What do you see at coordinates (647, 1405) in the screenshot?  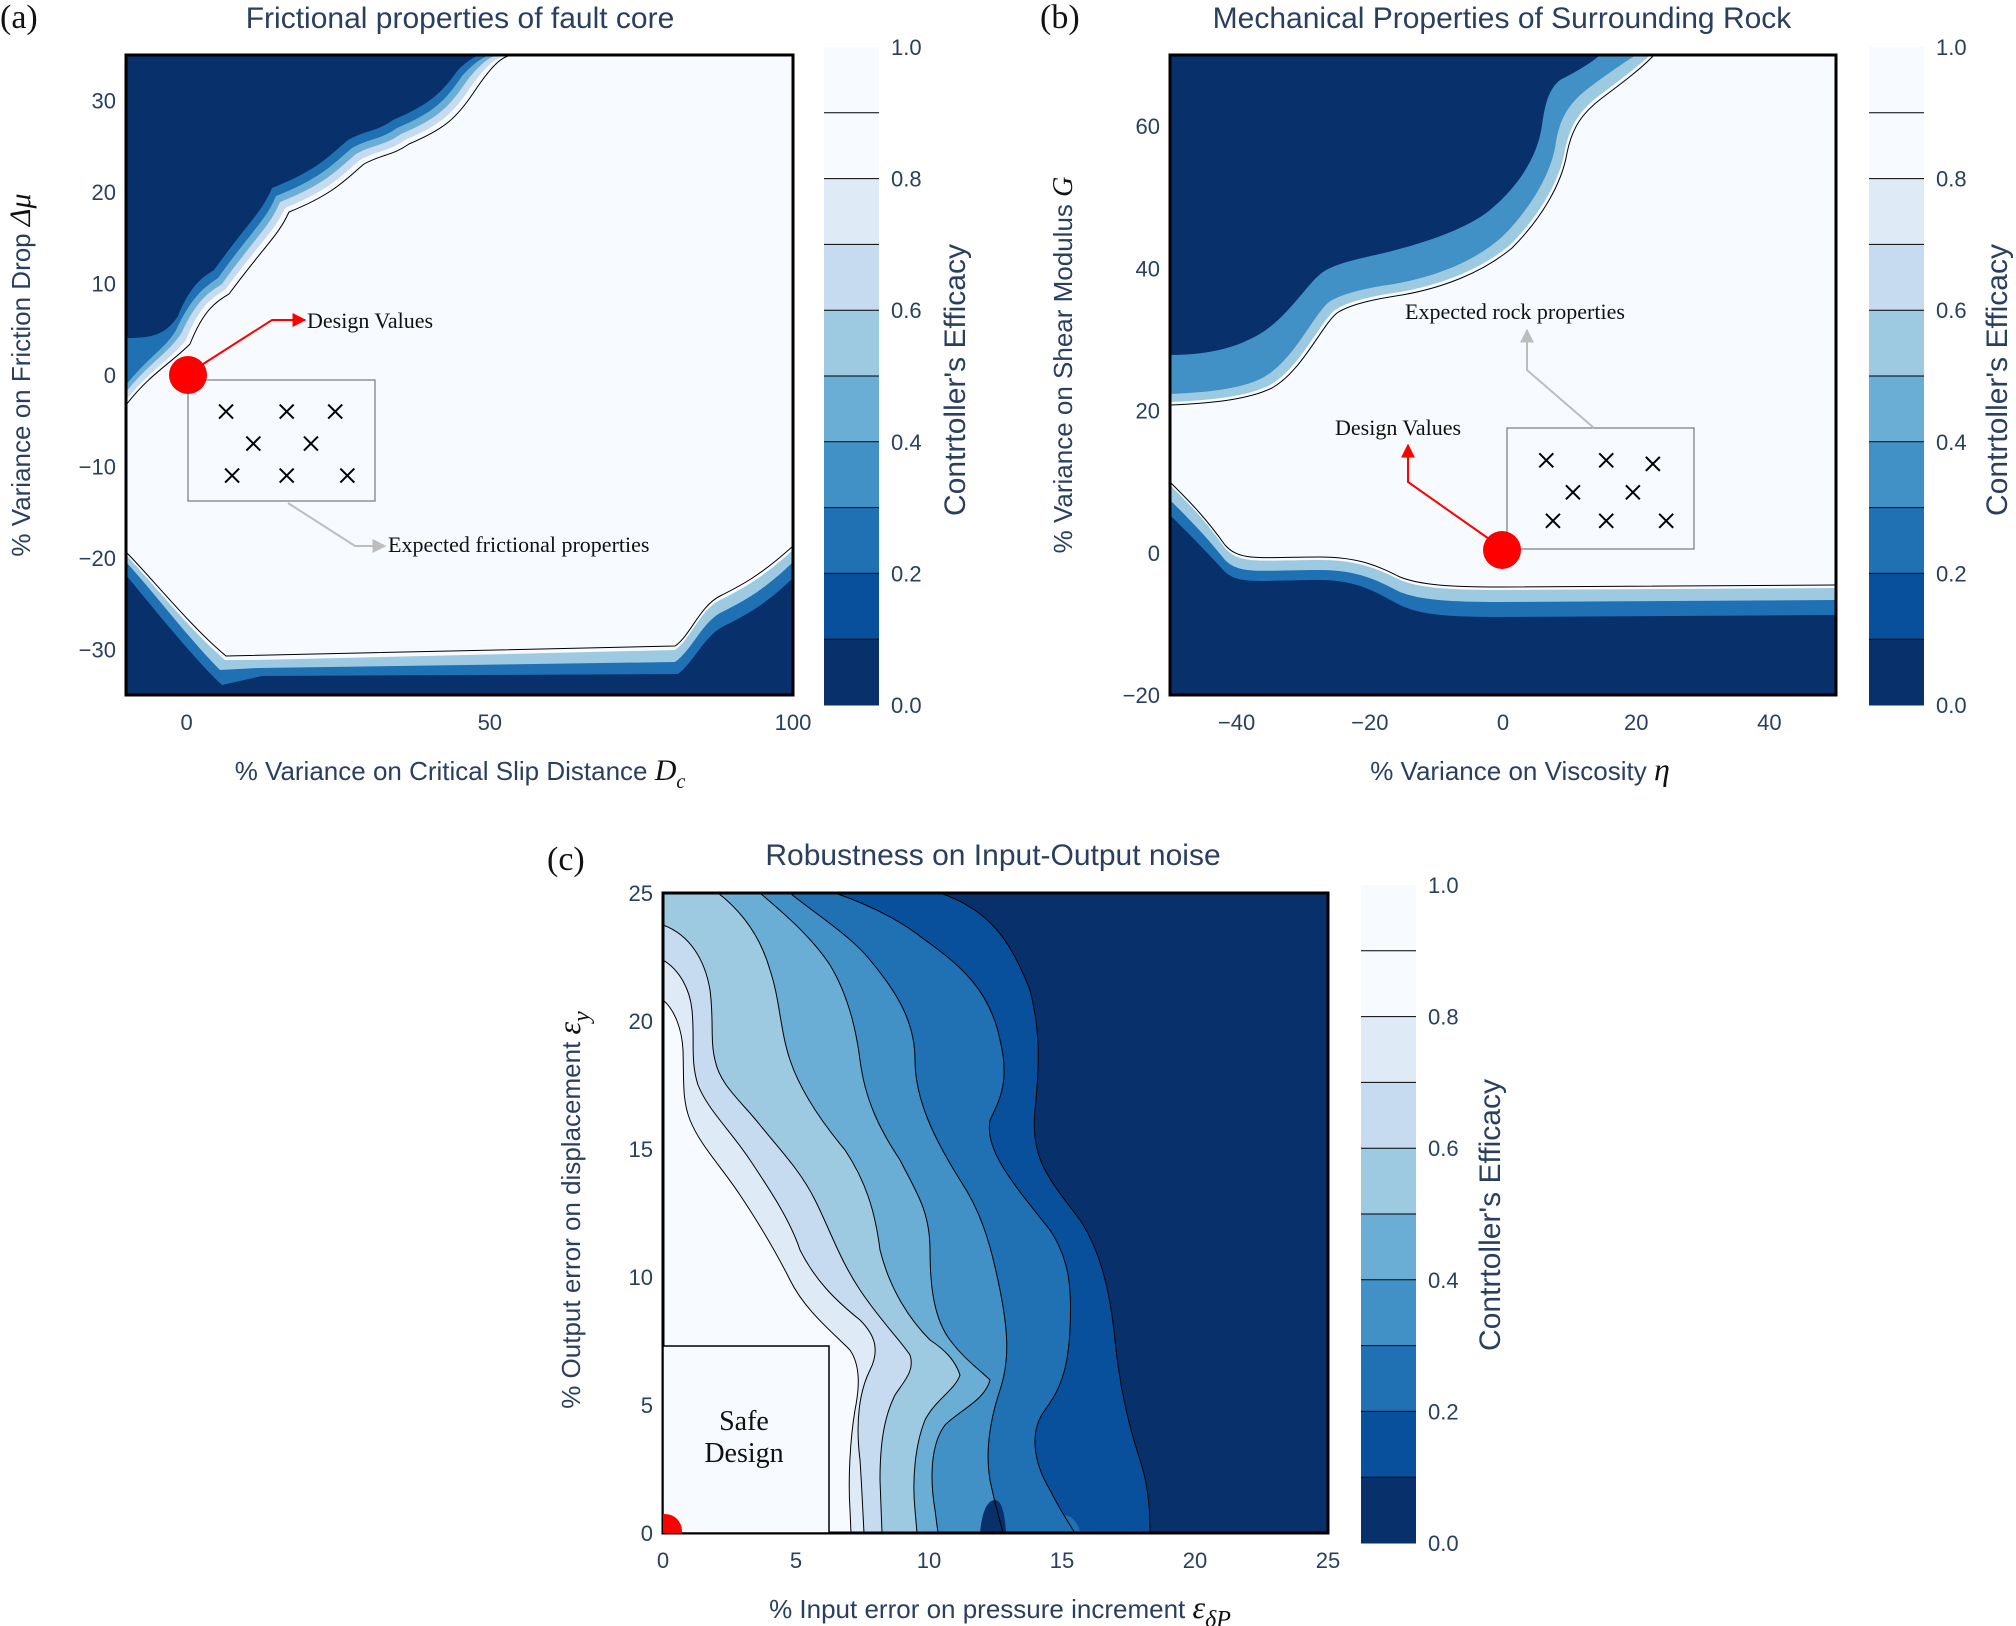 I see `y-tick-label: 5` at bounding box center [647, 1405].